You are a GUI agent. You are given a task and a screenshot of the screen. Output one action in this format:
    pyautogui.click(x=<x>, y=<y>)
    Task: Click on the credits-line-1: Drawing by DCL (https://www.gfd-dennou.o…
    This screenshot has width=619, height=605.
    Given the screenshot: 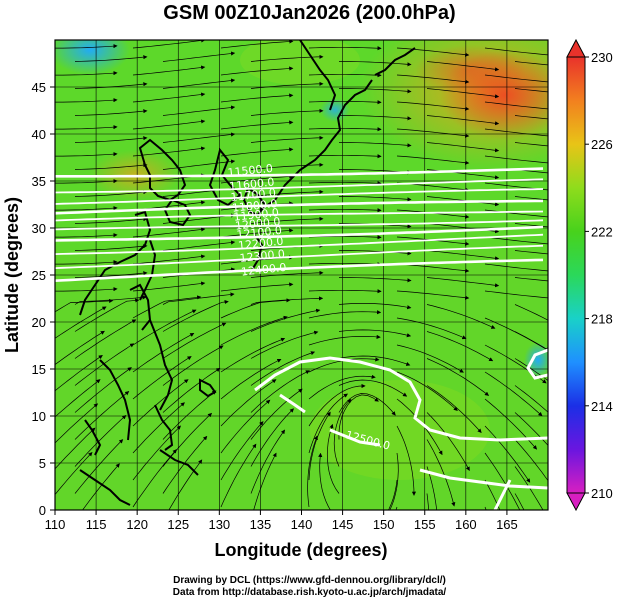 What is the action you would take?
    pyautogui.click(x=309, y=580)
    